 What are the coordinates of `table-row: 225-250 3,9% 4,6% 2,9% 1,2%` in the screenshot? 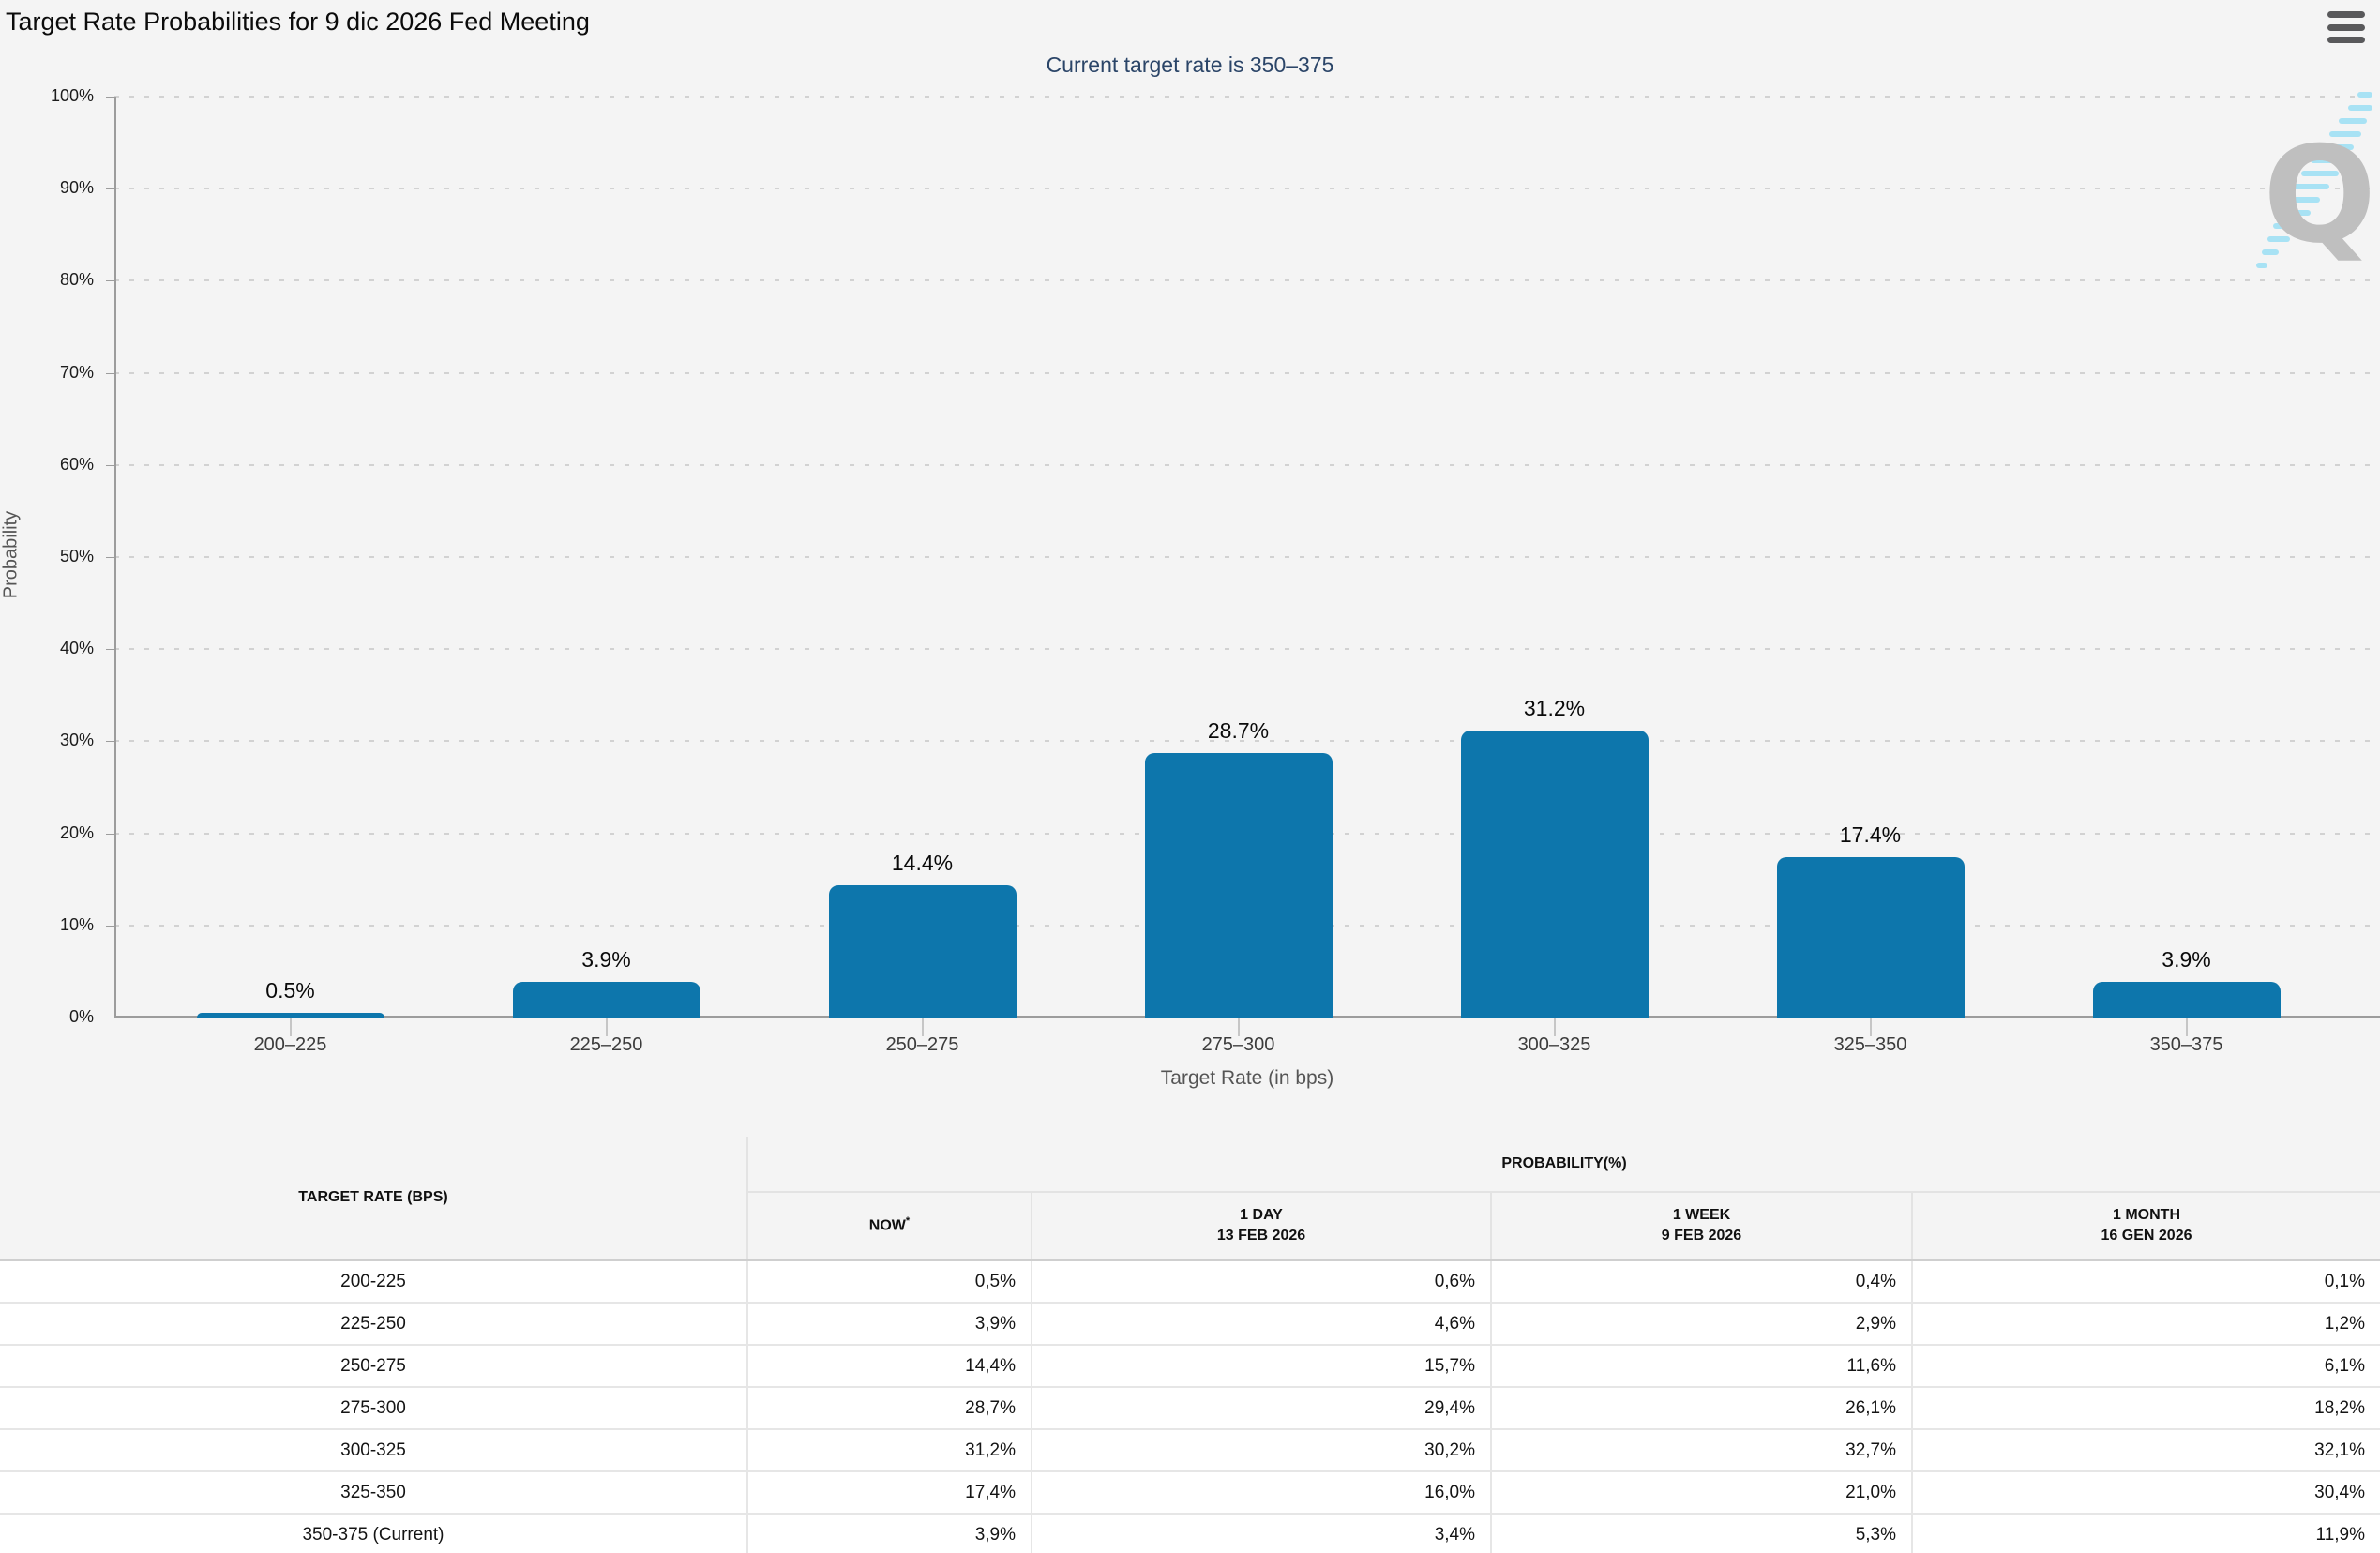 It's located at (1190, 1323).